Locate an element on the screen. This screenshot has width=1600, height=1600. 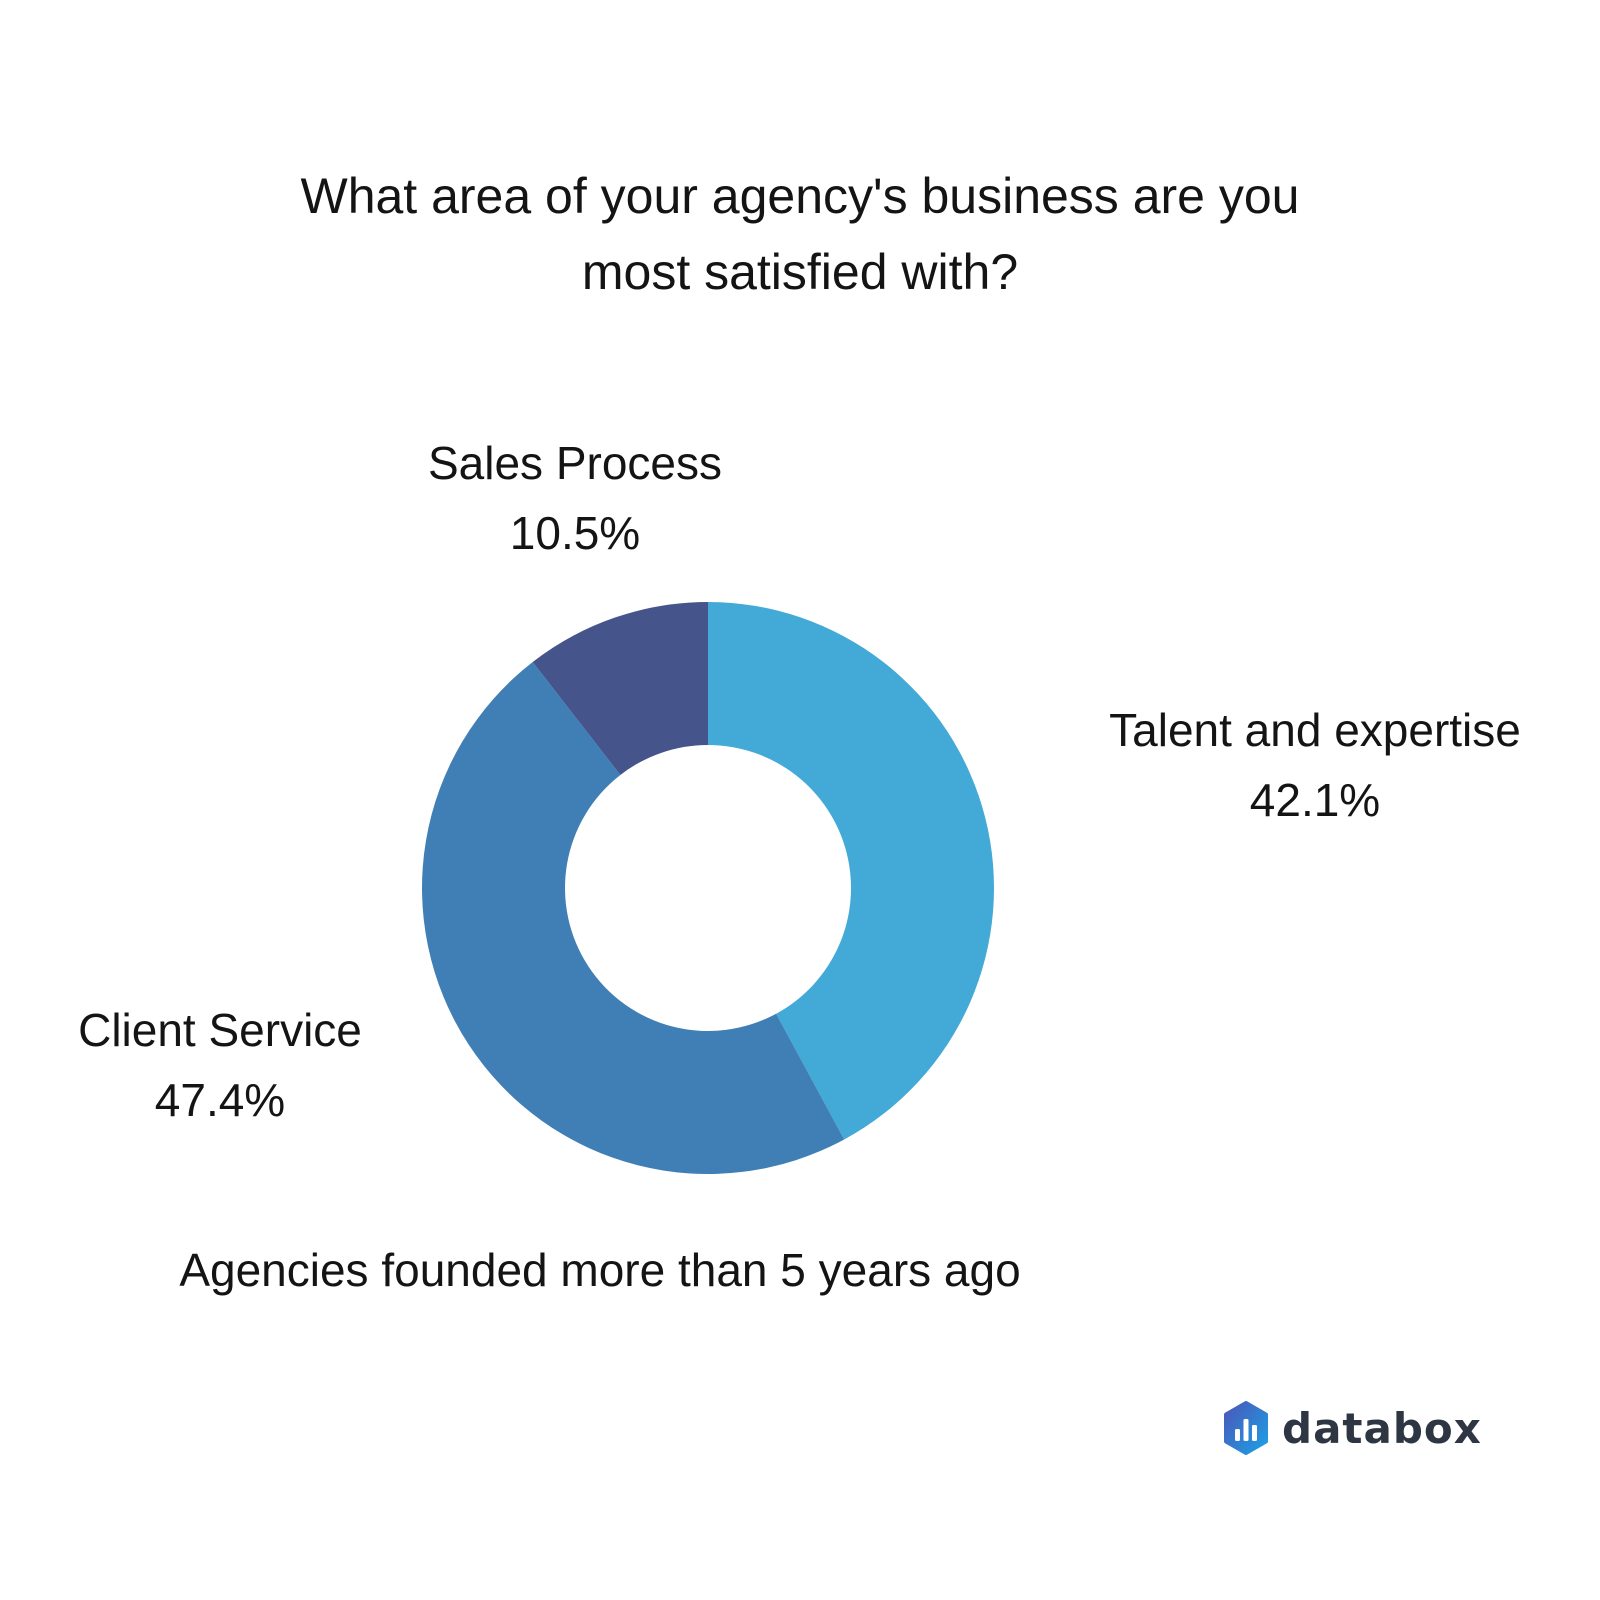
slice-label-name: Client Service is located at coordinates (220, 1030).